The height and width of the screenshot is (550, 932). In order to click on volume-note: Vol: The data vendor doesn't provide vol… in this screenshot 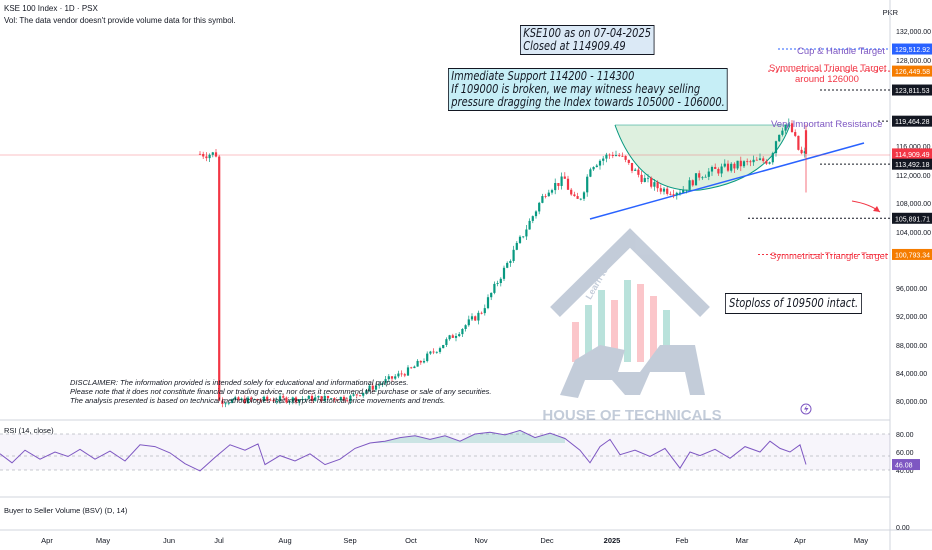, I will do `click(120, 20)`.